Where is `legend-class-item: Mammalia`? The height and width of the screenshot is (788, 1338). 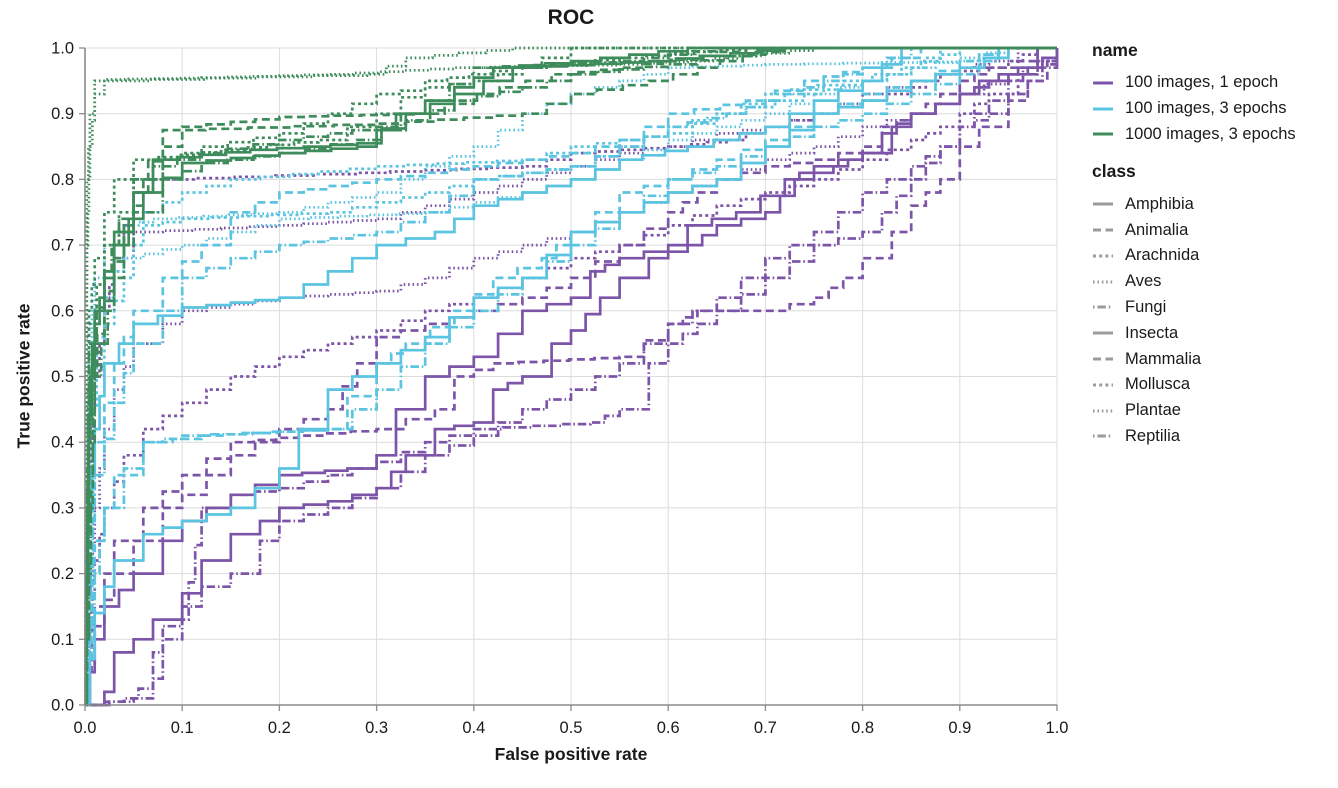
legend-class-item: Mammalia is located at coordinates (1194, 359).